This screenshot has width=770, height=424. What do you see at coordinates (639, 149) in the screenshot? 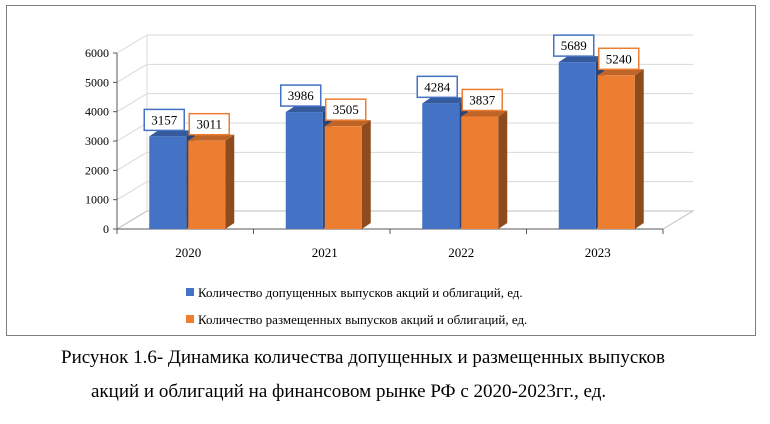
I see `bar-side-placed-2023` at bounding box center [639, 149].